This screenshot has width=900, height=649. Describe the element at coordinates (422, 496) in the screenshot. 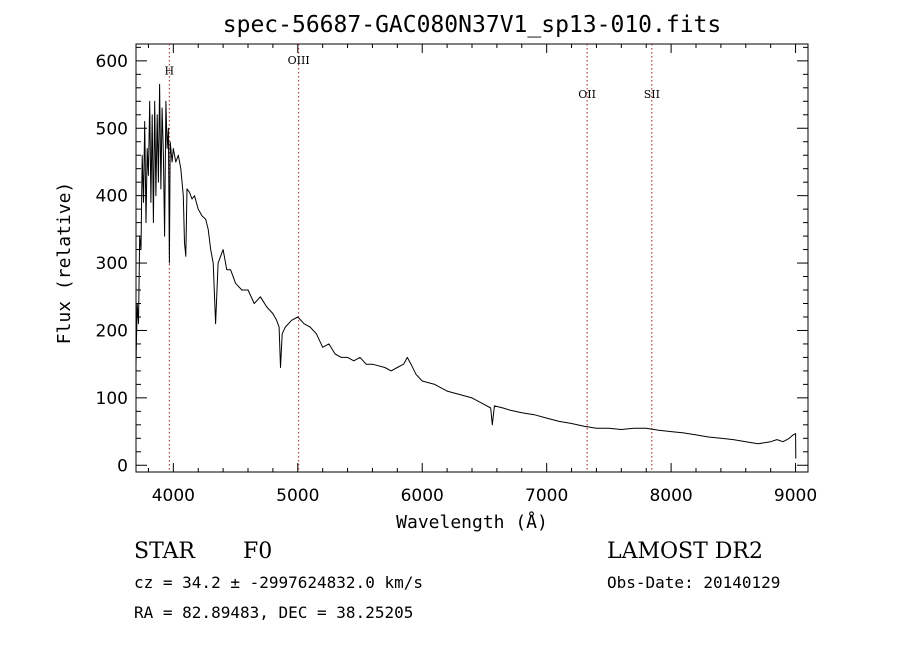

I see `x-tick-label: 6000` at that location.